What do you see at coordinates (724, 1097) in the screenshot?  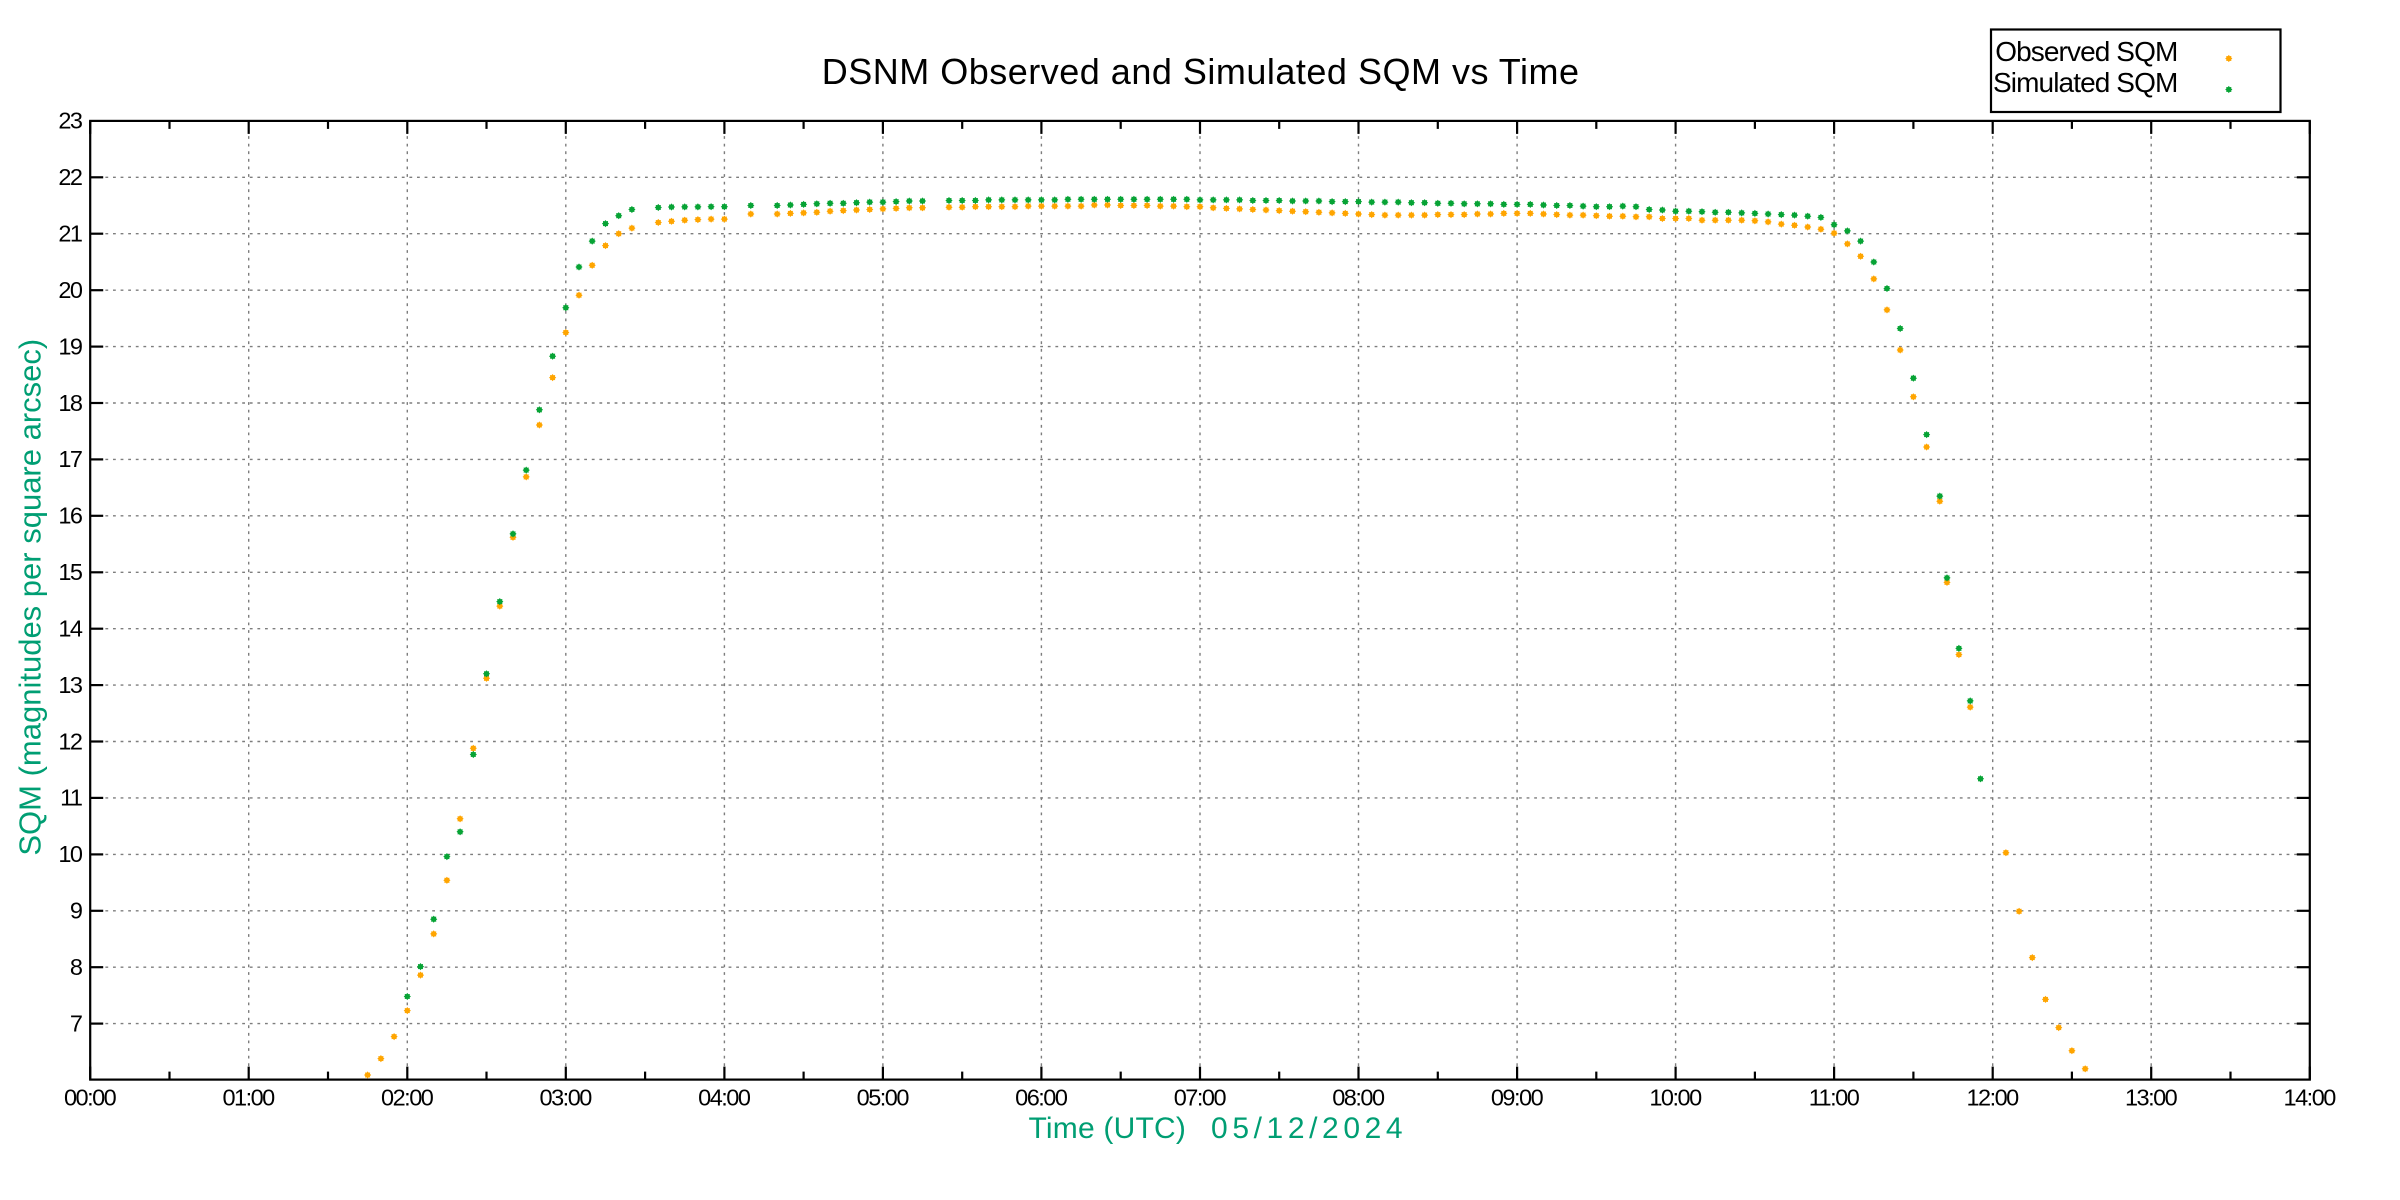 I see `svg-text: 04:00` at bounding box center [724, 1097].